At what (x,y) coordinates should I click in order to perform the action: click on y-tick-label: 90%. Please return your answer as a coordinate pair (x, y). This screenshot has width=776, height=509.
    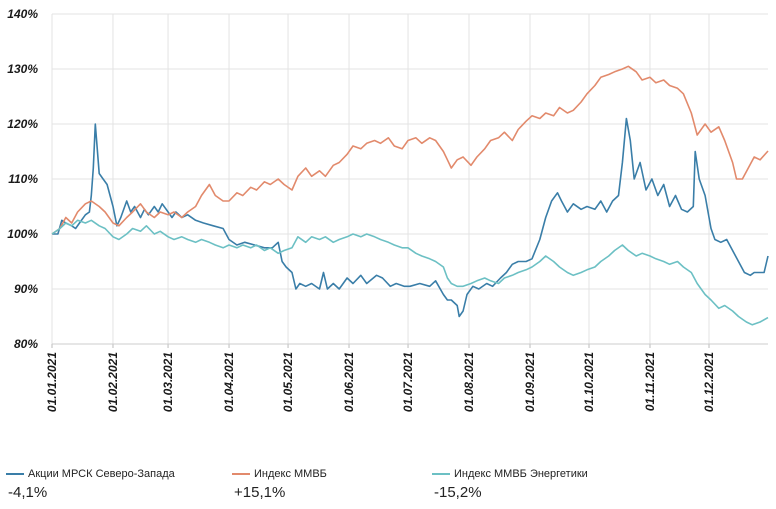
    Looking at the image, I should click on (26, 289).